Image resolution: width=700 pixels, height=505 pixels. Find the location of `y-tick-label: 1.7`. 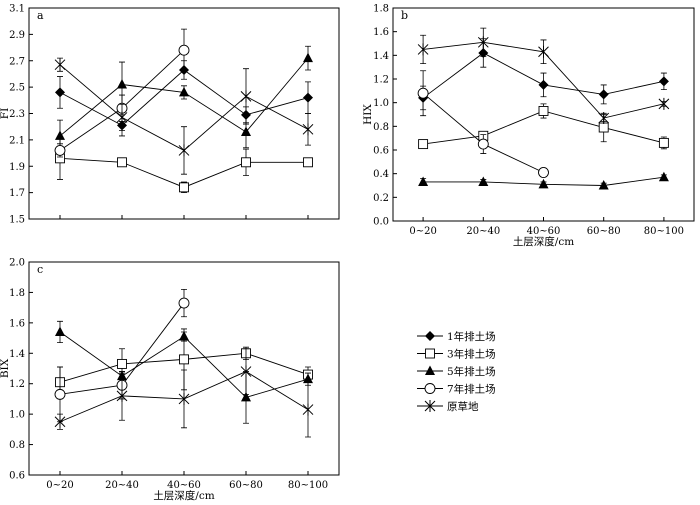

y-tick-label: 1.7 is located at coordinates (17, 193).